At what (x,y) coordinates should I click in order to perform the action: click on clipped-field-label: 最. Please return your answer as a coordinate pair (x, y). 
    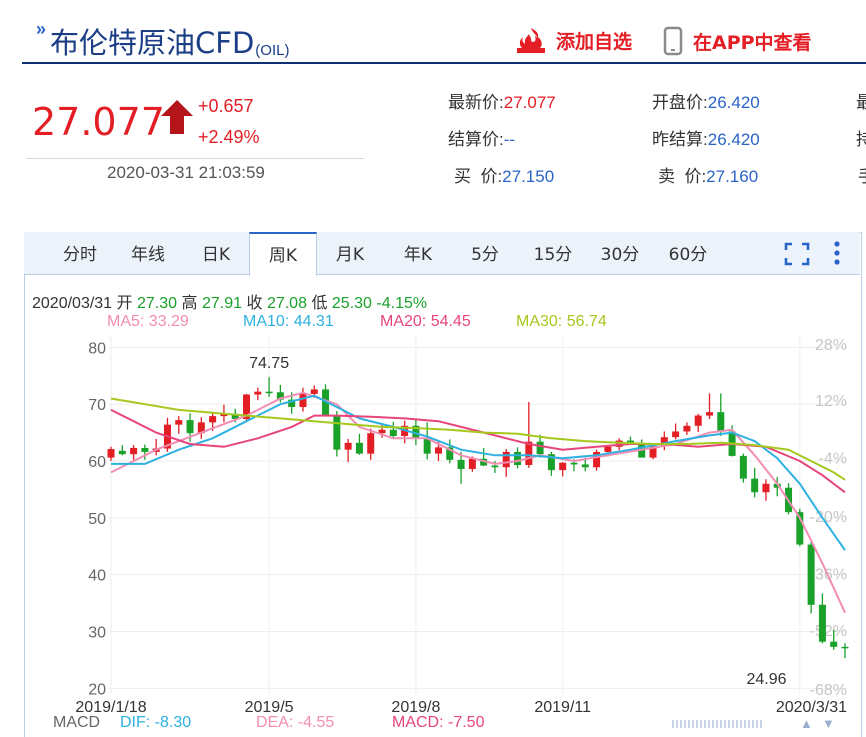
    Looking at the image, I should click on (861, 102).